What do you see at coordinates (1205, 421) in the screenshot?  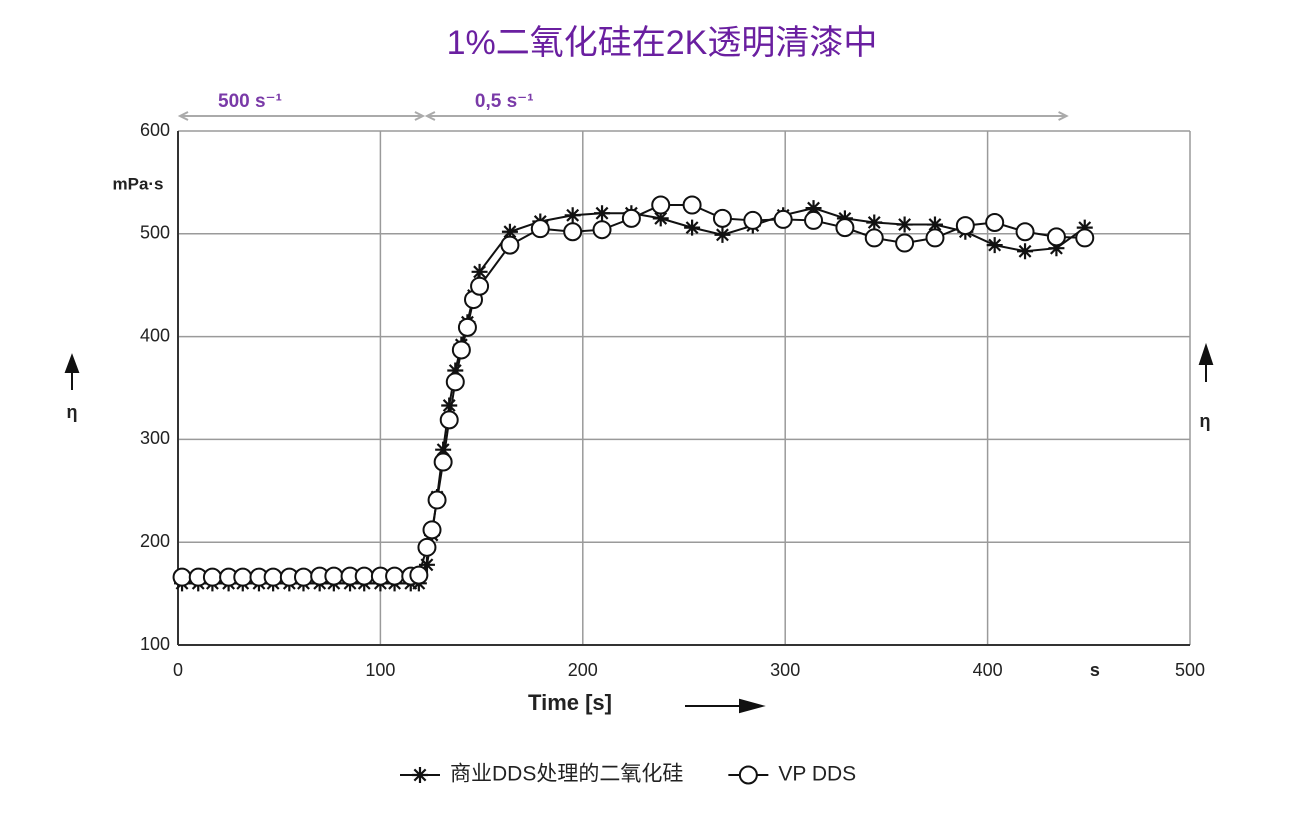 I see `y-label-right: η` at bounding box center [1205, 421].